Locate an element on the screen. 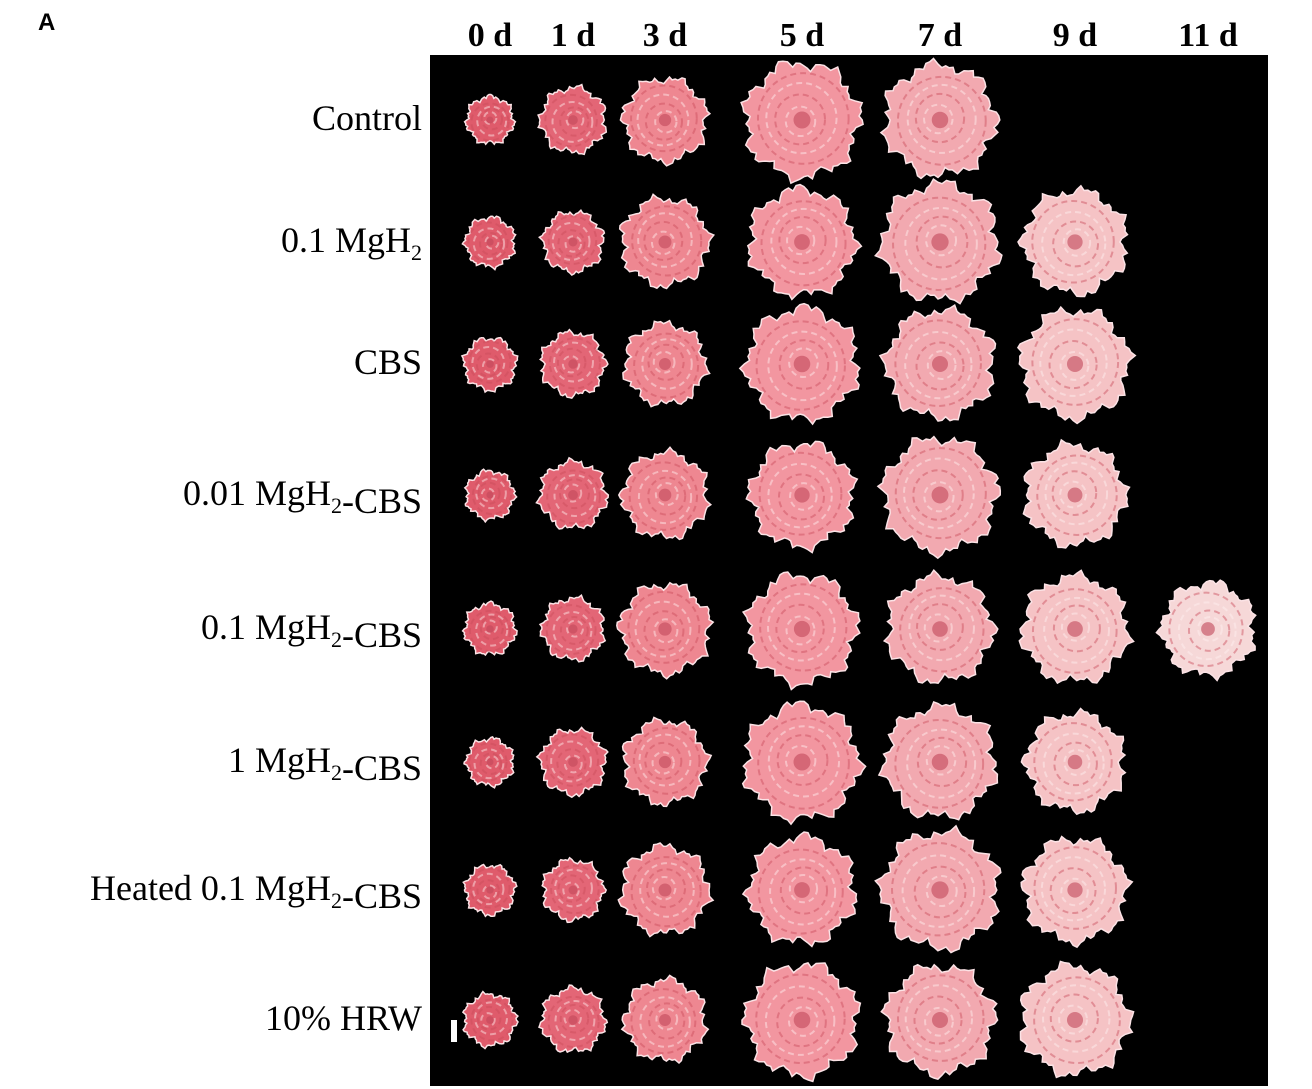 The width and height of the screenshot is (1312, 1089). column-header: 9 d is located at coordinates (1075, 35).